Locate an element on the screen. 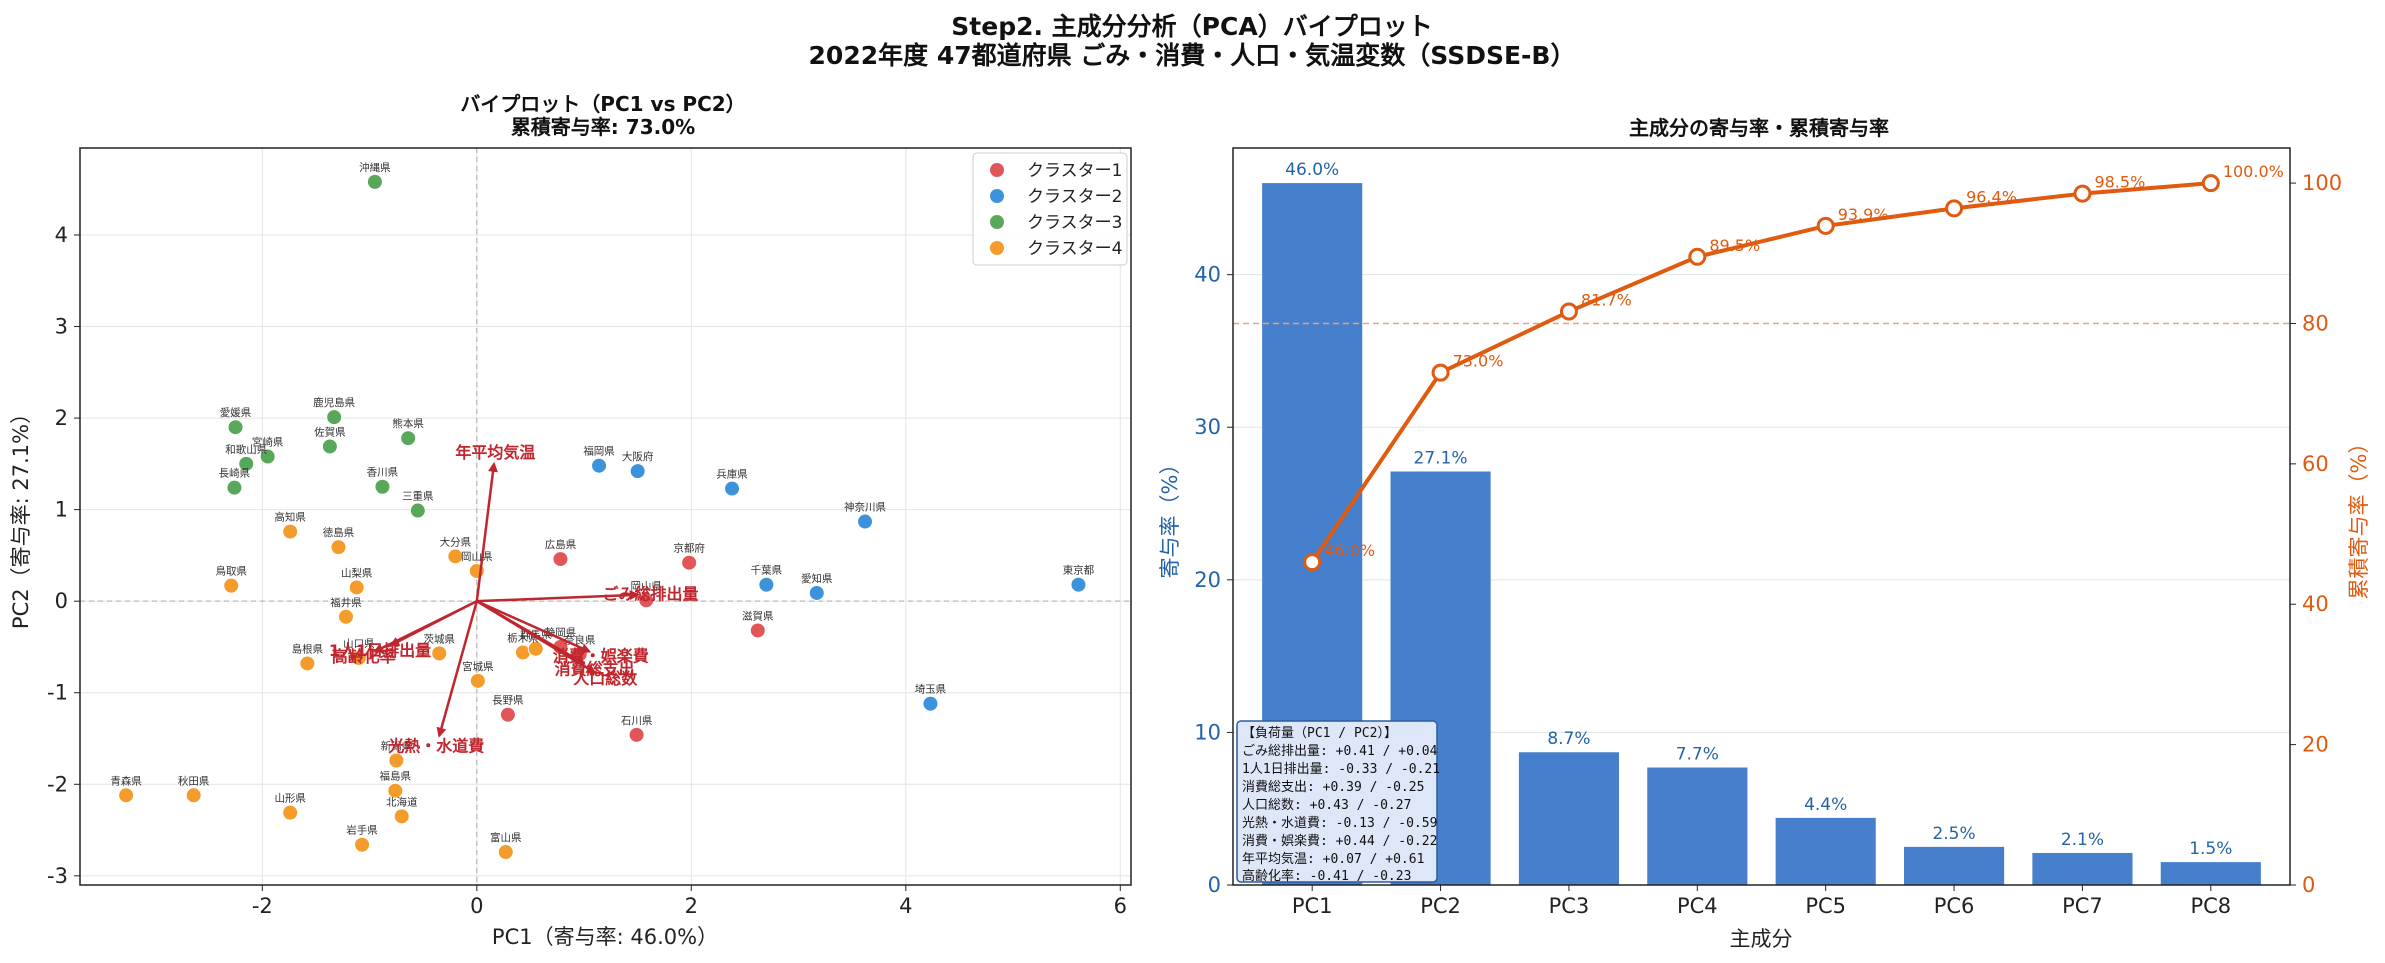 The height and width of the screenshot is (963, 2385). point-label: 石川県 is located at coordinates (637, 721).